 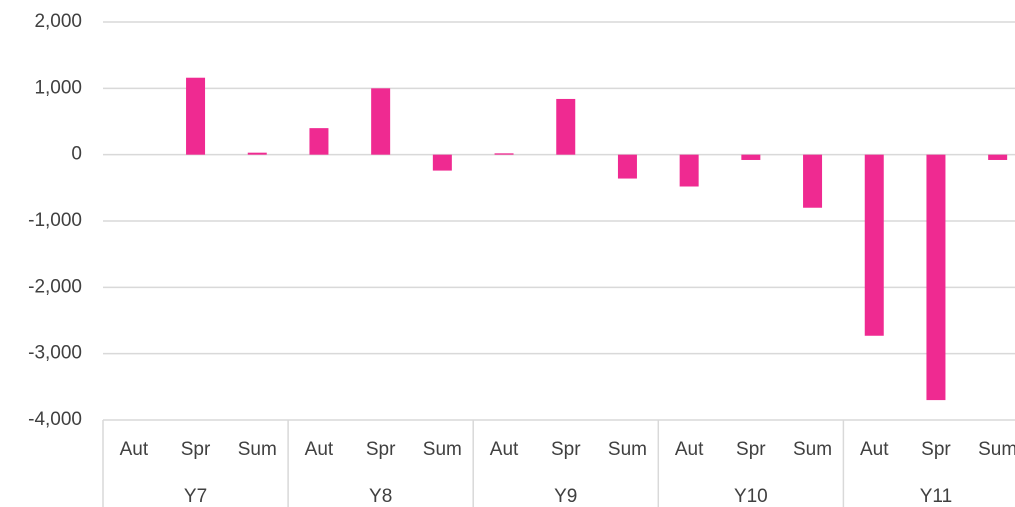 What do you see at coordinates (380, 496) in the screenshot?
I see `group-label: Y8` at bounding box center [380, 496].